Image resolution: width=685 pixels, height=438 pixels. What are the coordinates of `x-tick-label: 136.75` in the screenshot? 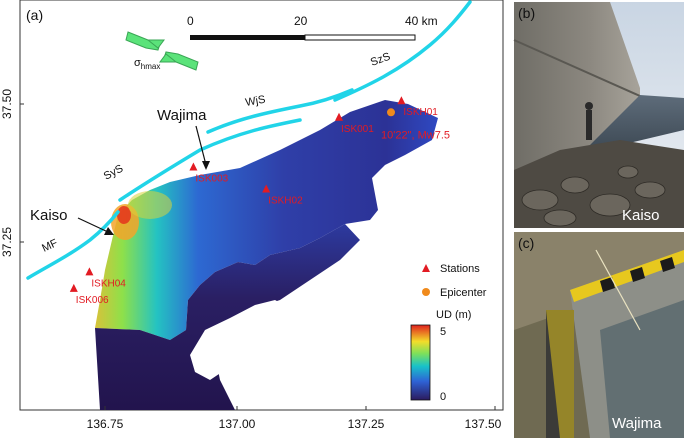 It's located at (105, 424).